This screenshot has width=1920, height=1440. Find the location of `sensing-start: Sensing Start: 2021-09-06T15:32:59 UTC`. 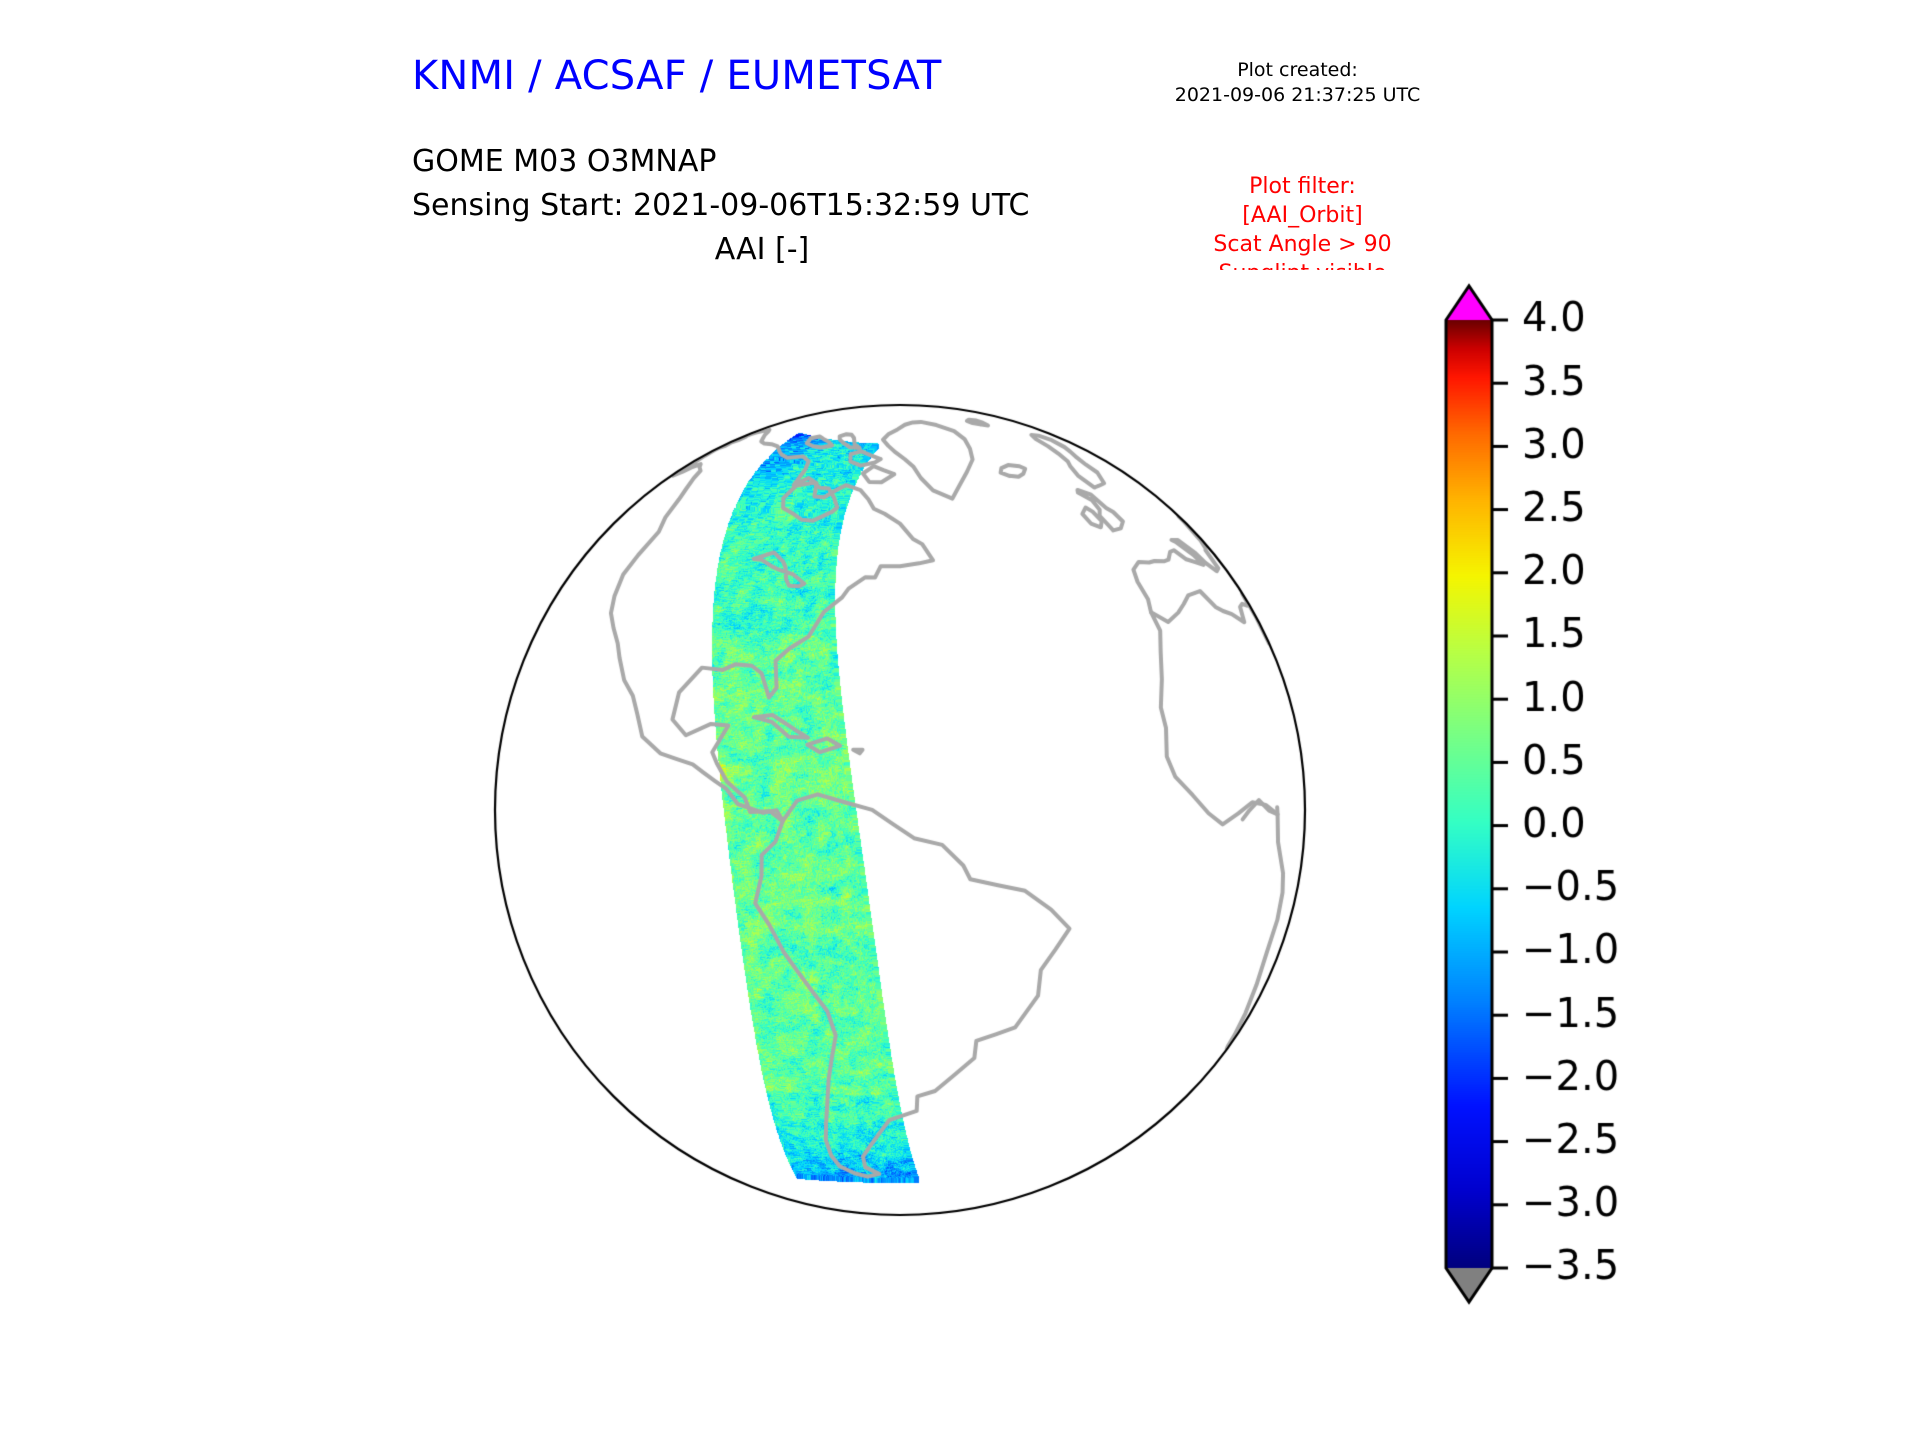

sensing-start: Sensing Start: 2021-09-06T15:32:59 UTC is located at coordinates (721, 205).